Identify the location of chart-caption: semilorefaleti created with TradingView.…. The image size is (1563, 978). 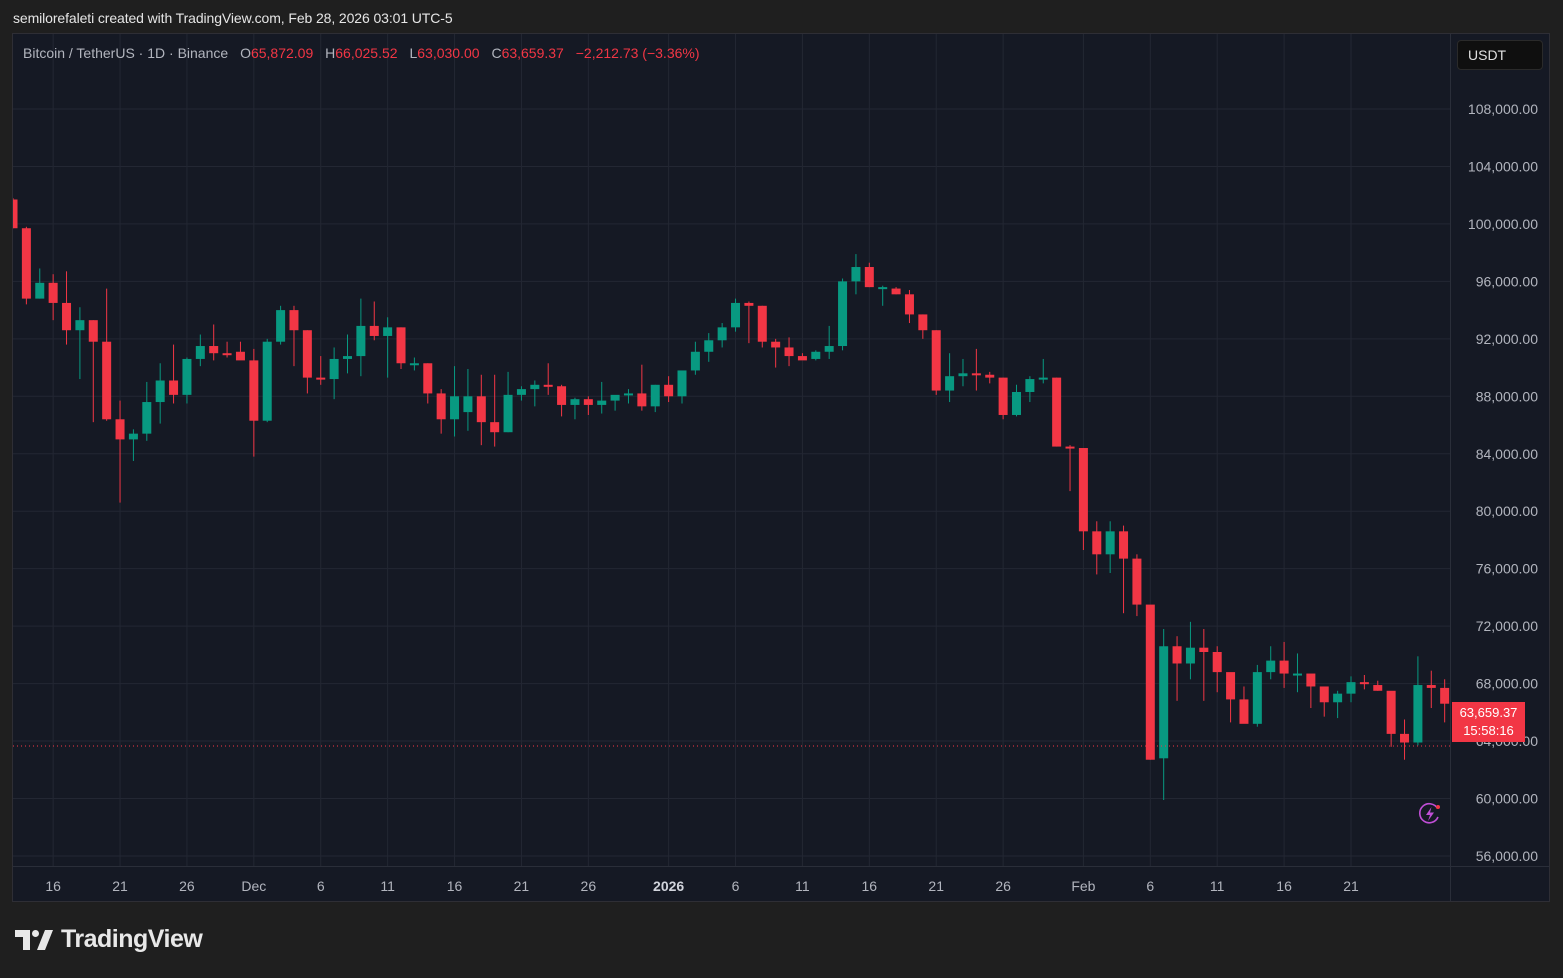
(233, 18).